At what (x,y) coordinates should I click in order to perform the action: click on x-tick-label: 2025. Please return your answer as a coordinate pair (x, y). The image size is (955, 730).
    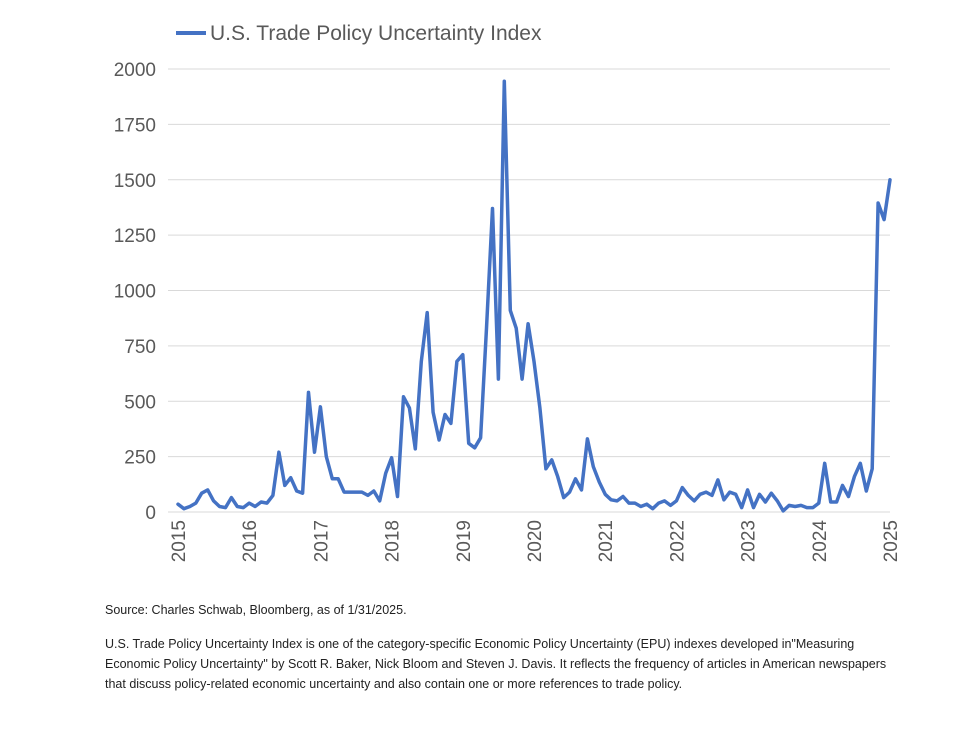
    Looking at the image, I should click on (891, 541).